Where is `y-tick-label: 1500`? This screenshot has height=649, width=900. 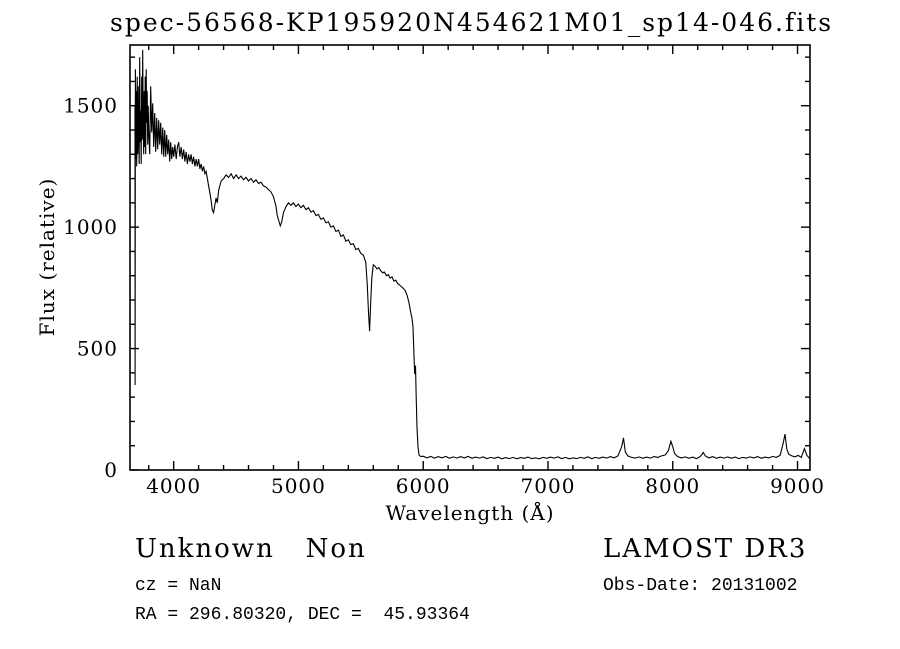
y-tick-label: 1500 is located at coordinates (90, 106).